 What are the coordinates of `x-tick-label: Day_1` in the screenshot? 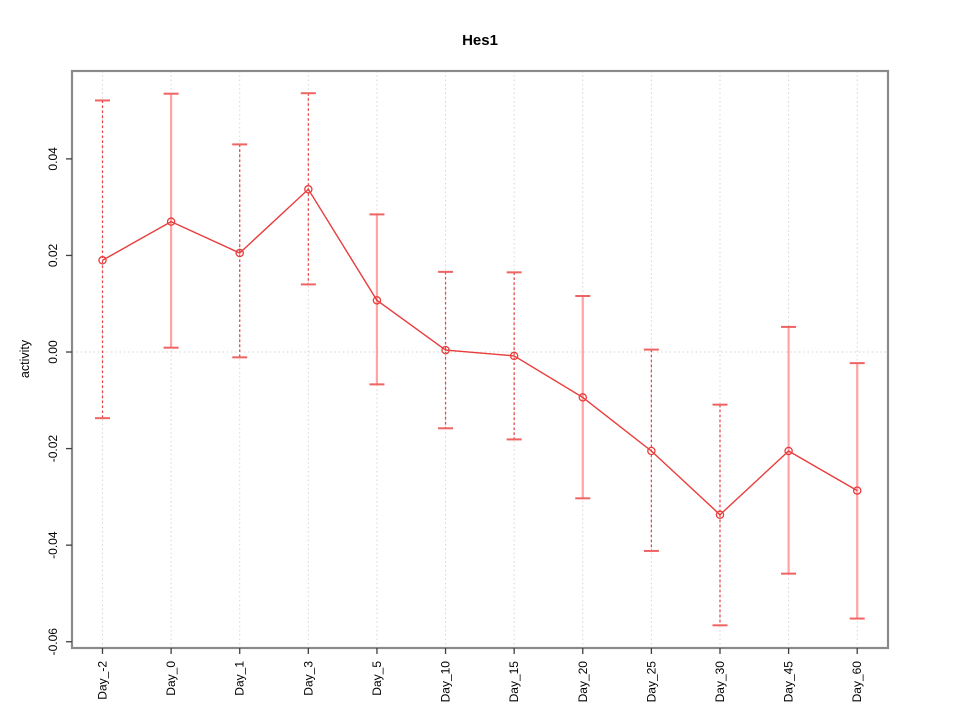 It's located at (240, 678).